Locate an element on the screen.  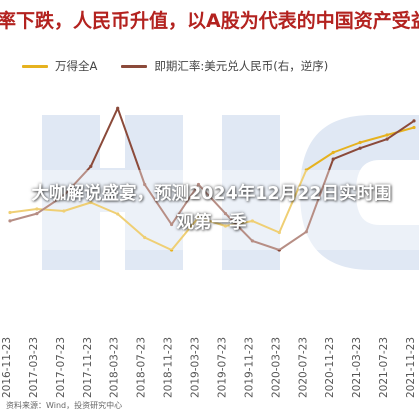
x-tick-label: 2021-07-23 is located at coordinates (384, 367).